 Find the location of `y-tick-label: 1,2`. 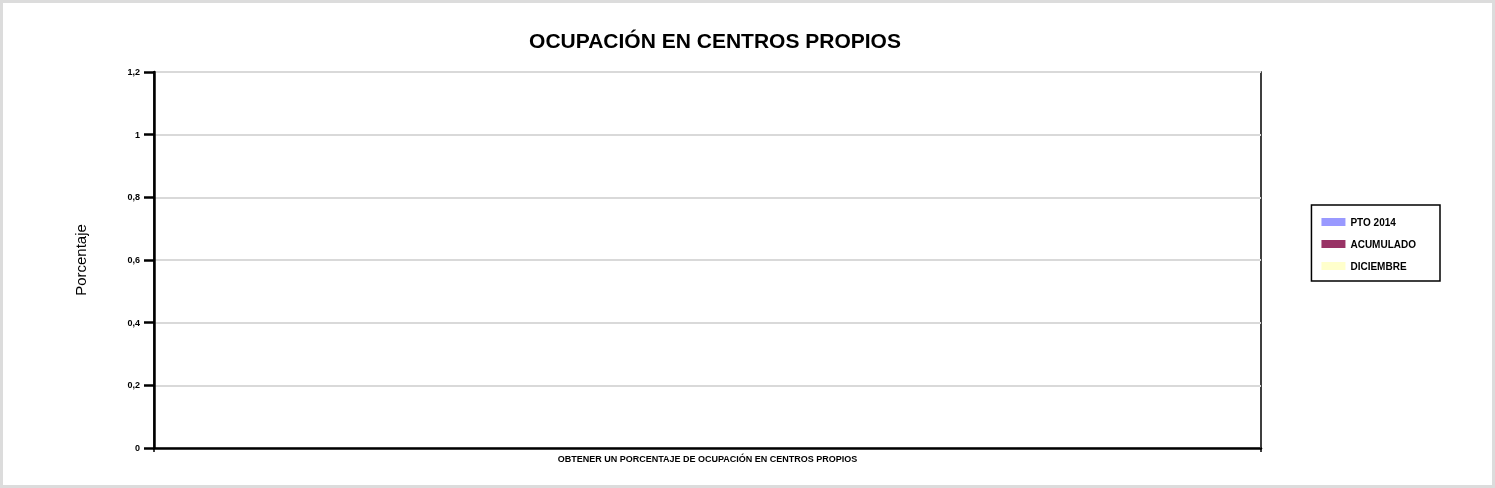

y-tick-label: 1,2 is located at coordinates (133, 72).